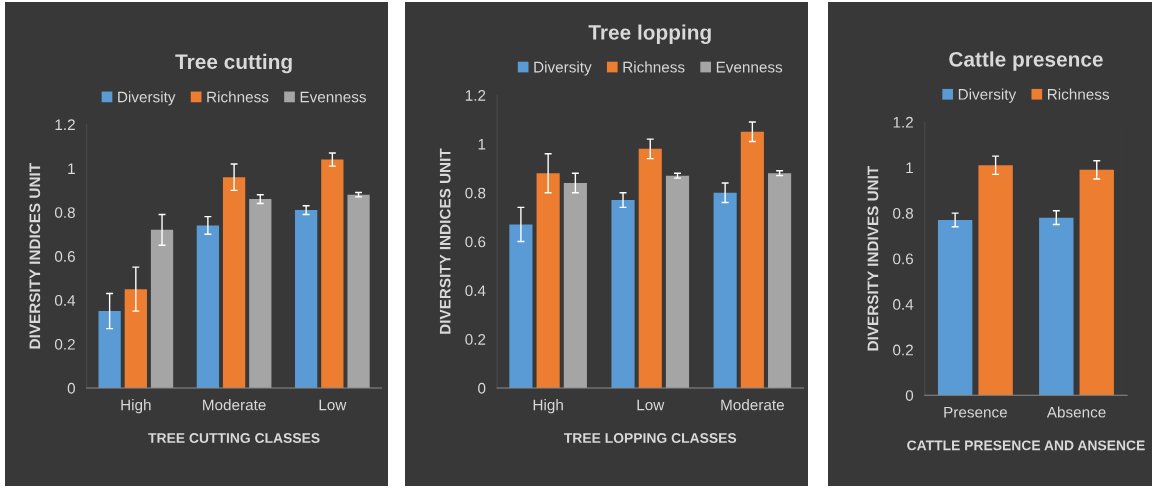  Describe the element at coordinates (650, 438) in the screenshot. I see `x-axis-title: TREE LOPPING CLASSES` at that location.